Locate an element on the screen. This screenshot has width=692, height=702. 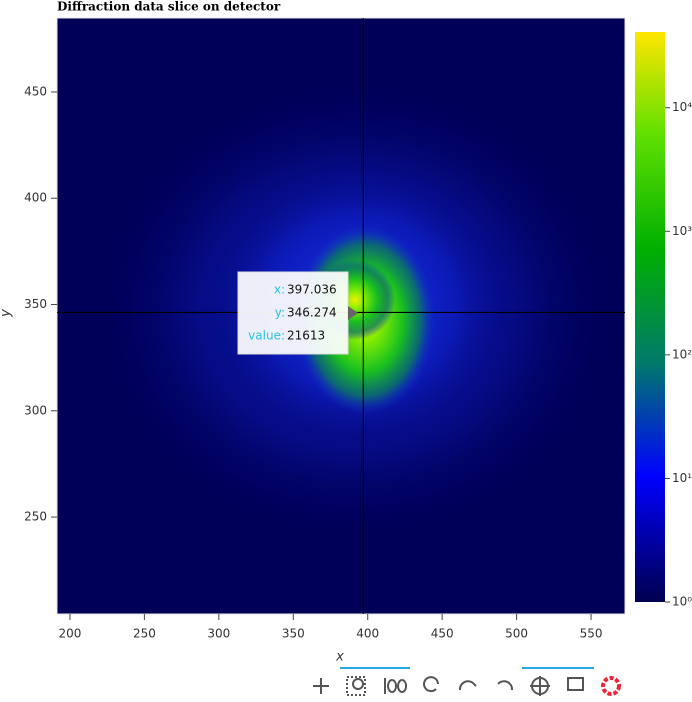
colorbar-tick-label: 10⁴ is located at coordinates (682, 107).